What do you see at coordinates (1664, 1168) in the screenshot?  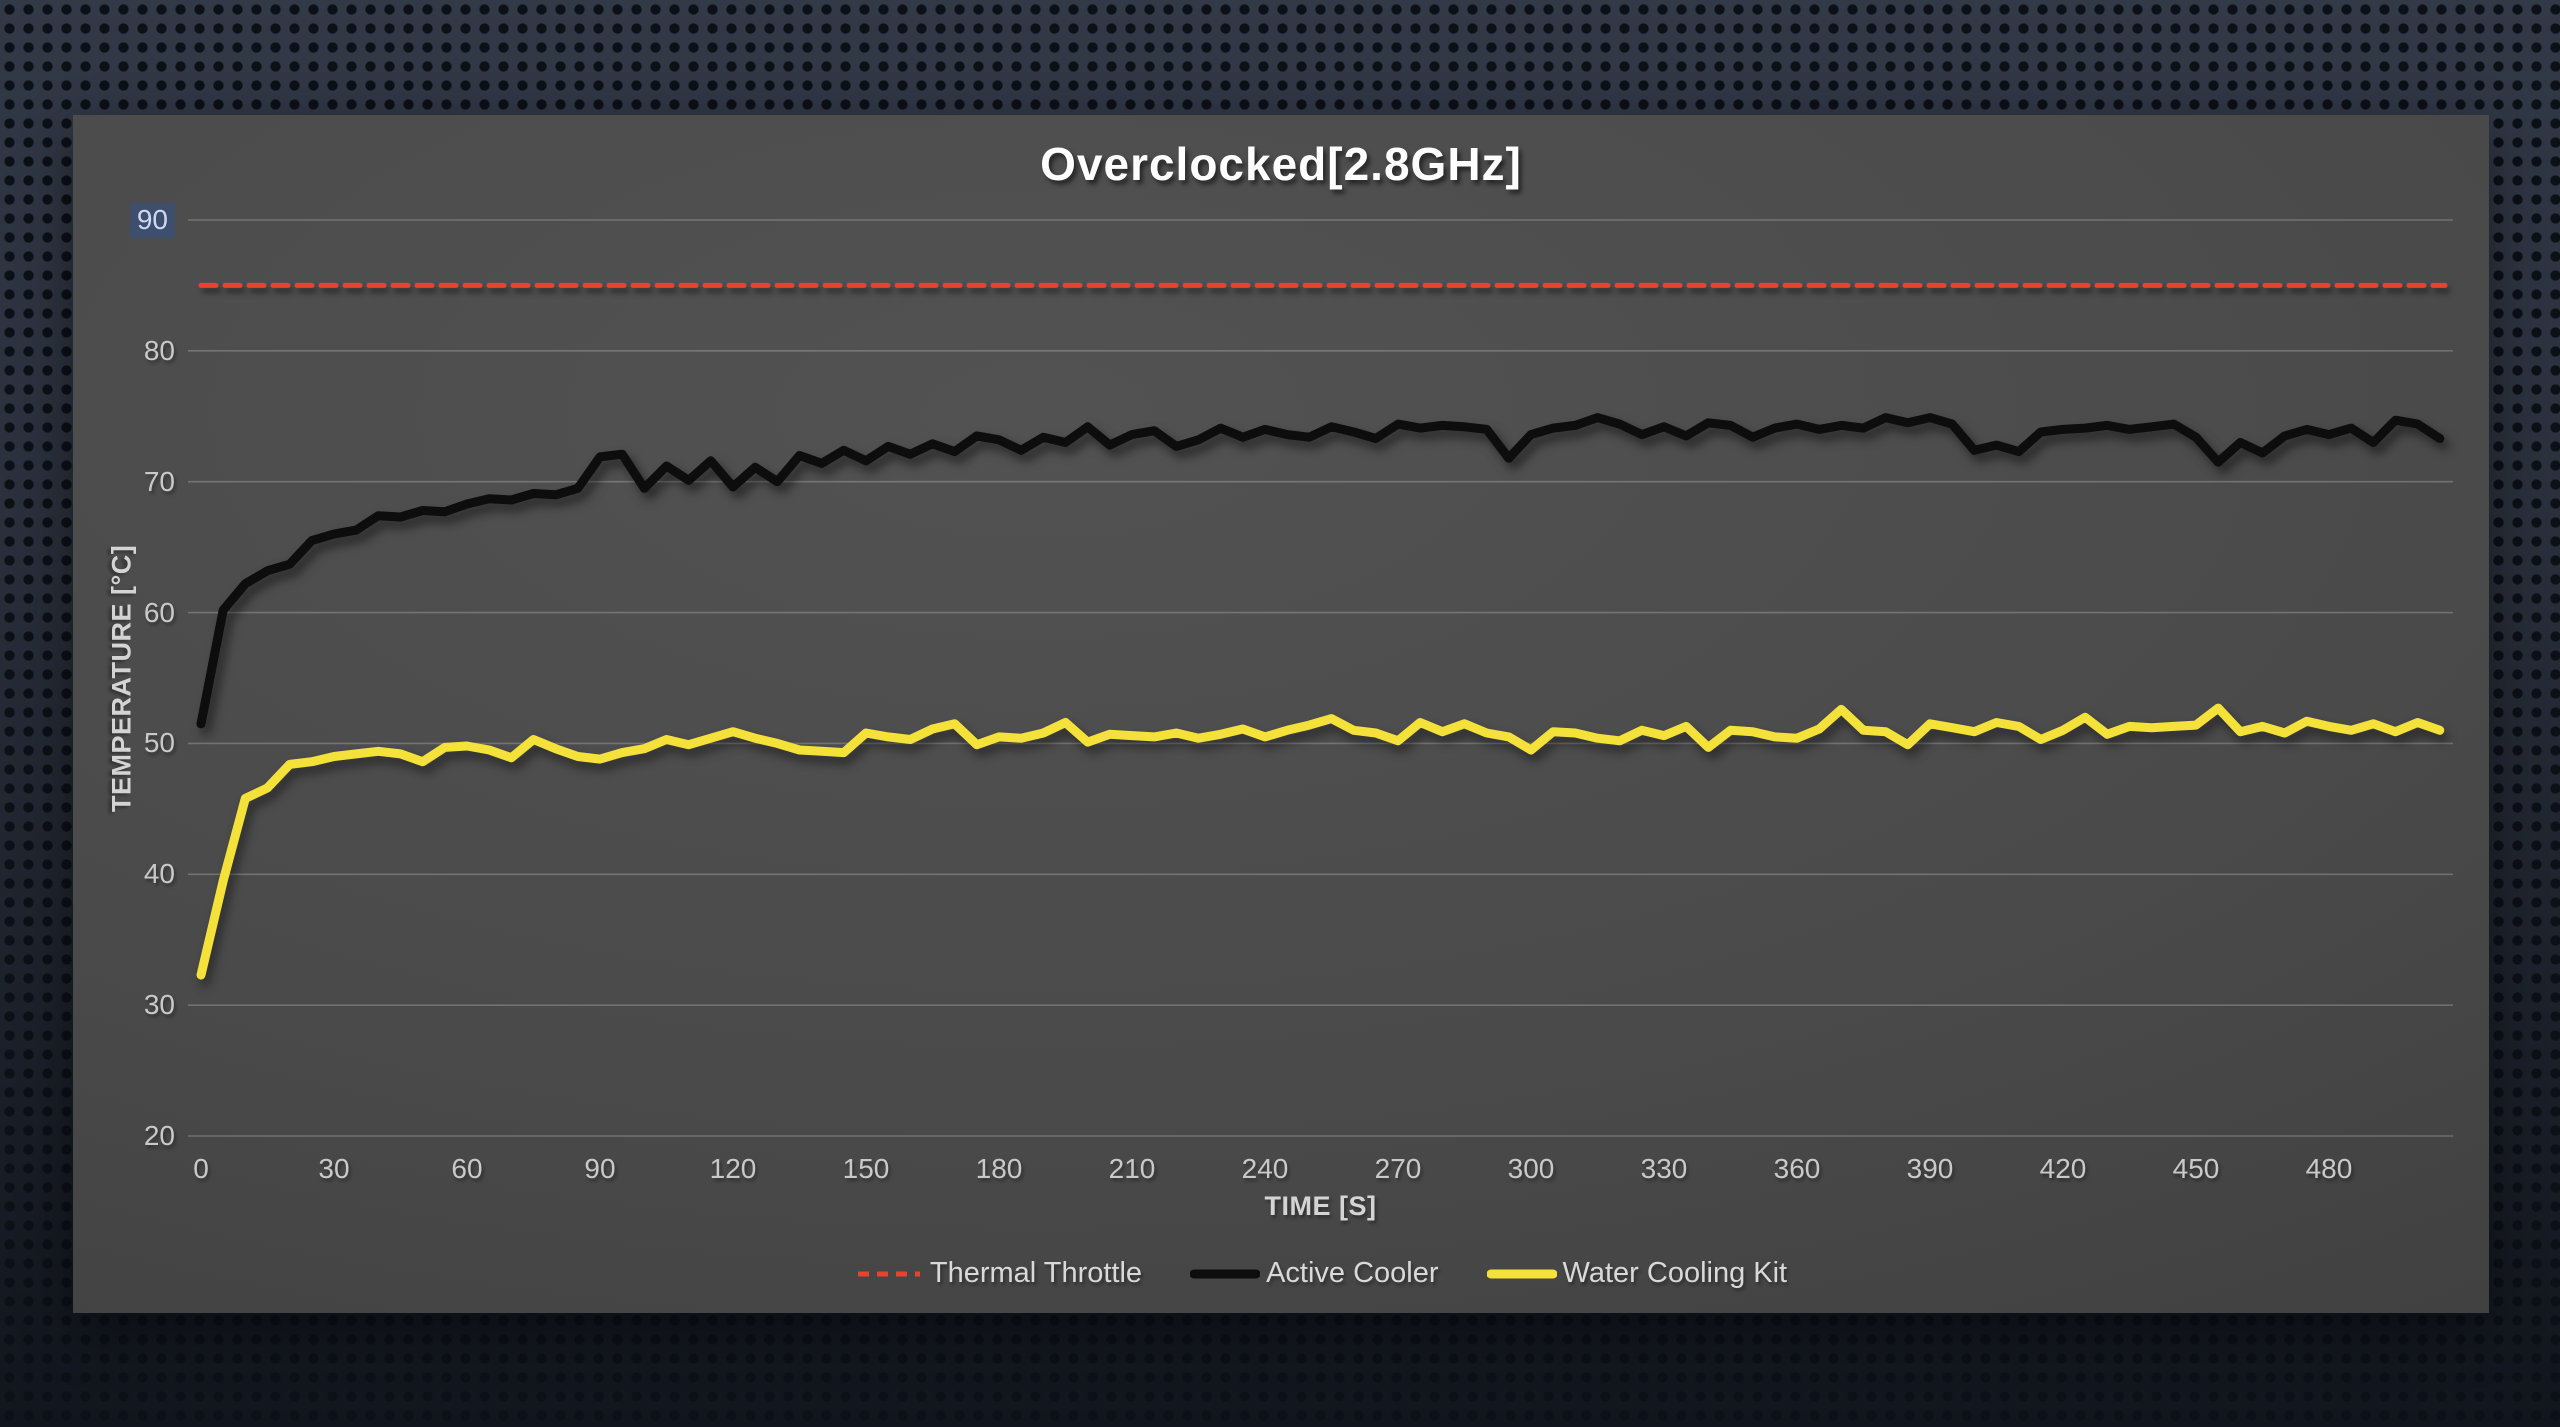 I see `x-tick-label-330: 330` at bounding box center [1664, 1168].